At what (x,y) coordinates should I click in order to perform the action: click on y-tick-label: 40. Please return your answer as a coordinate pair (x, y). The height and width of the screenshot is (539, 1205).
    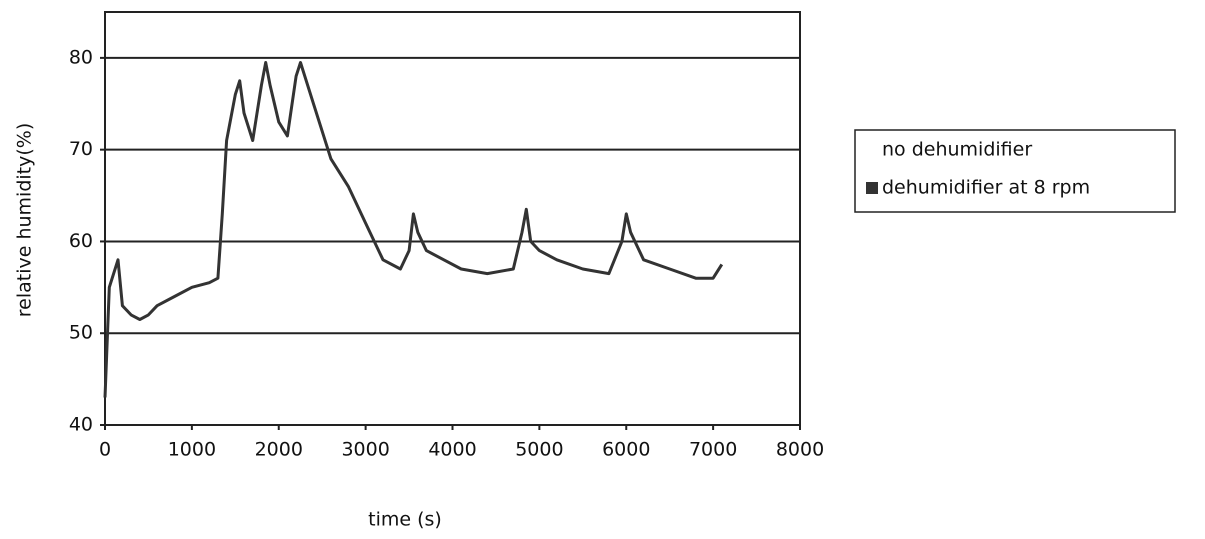
    Looking at the image, I should click on (81, 425).